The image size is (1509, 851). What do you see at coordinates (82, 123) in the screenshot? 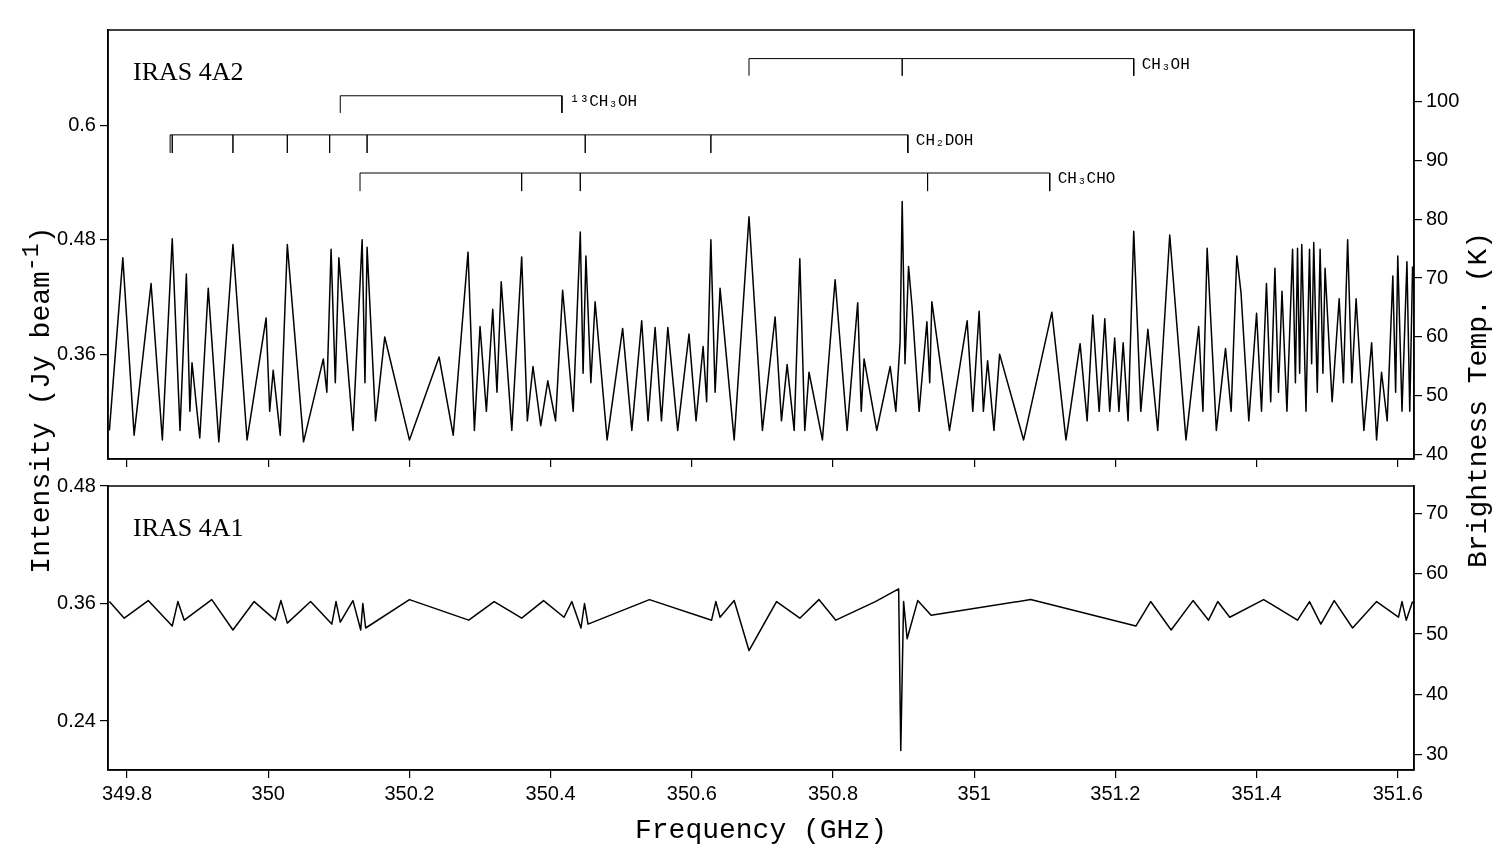
I see `y-tick-label: 0.6` at bounding box center [82, 123].